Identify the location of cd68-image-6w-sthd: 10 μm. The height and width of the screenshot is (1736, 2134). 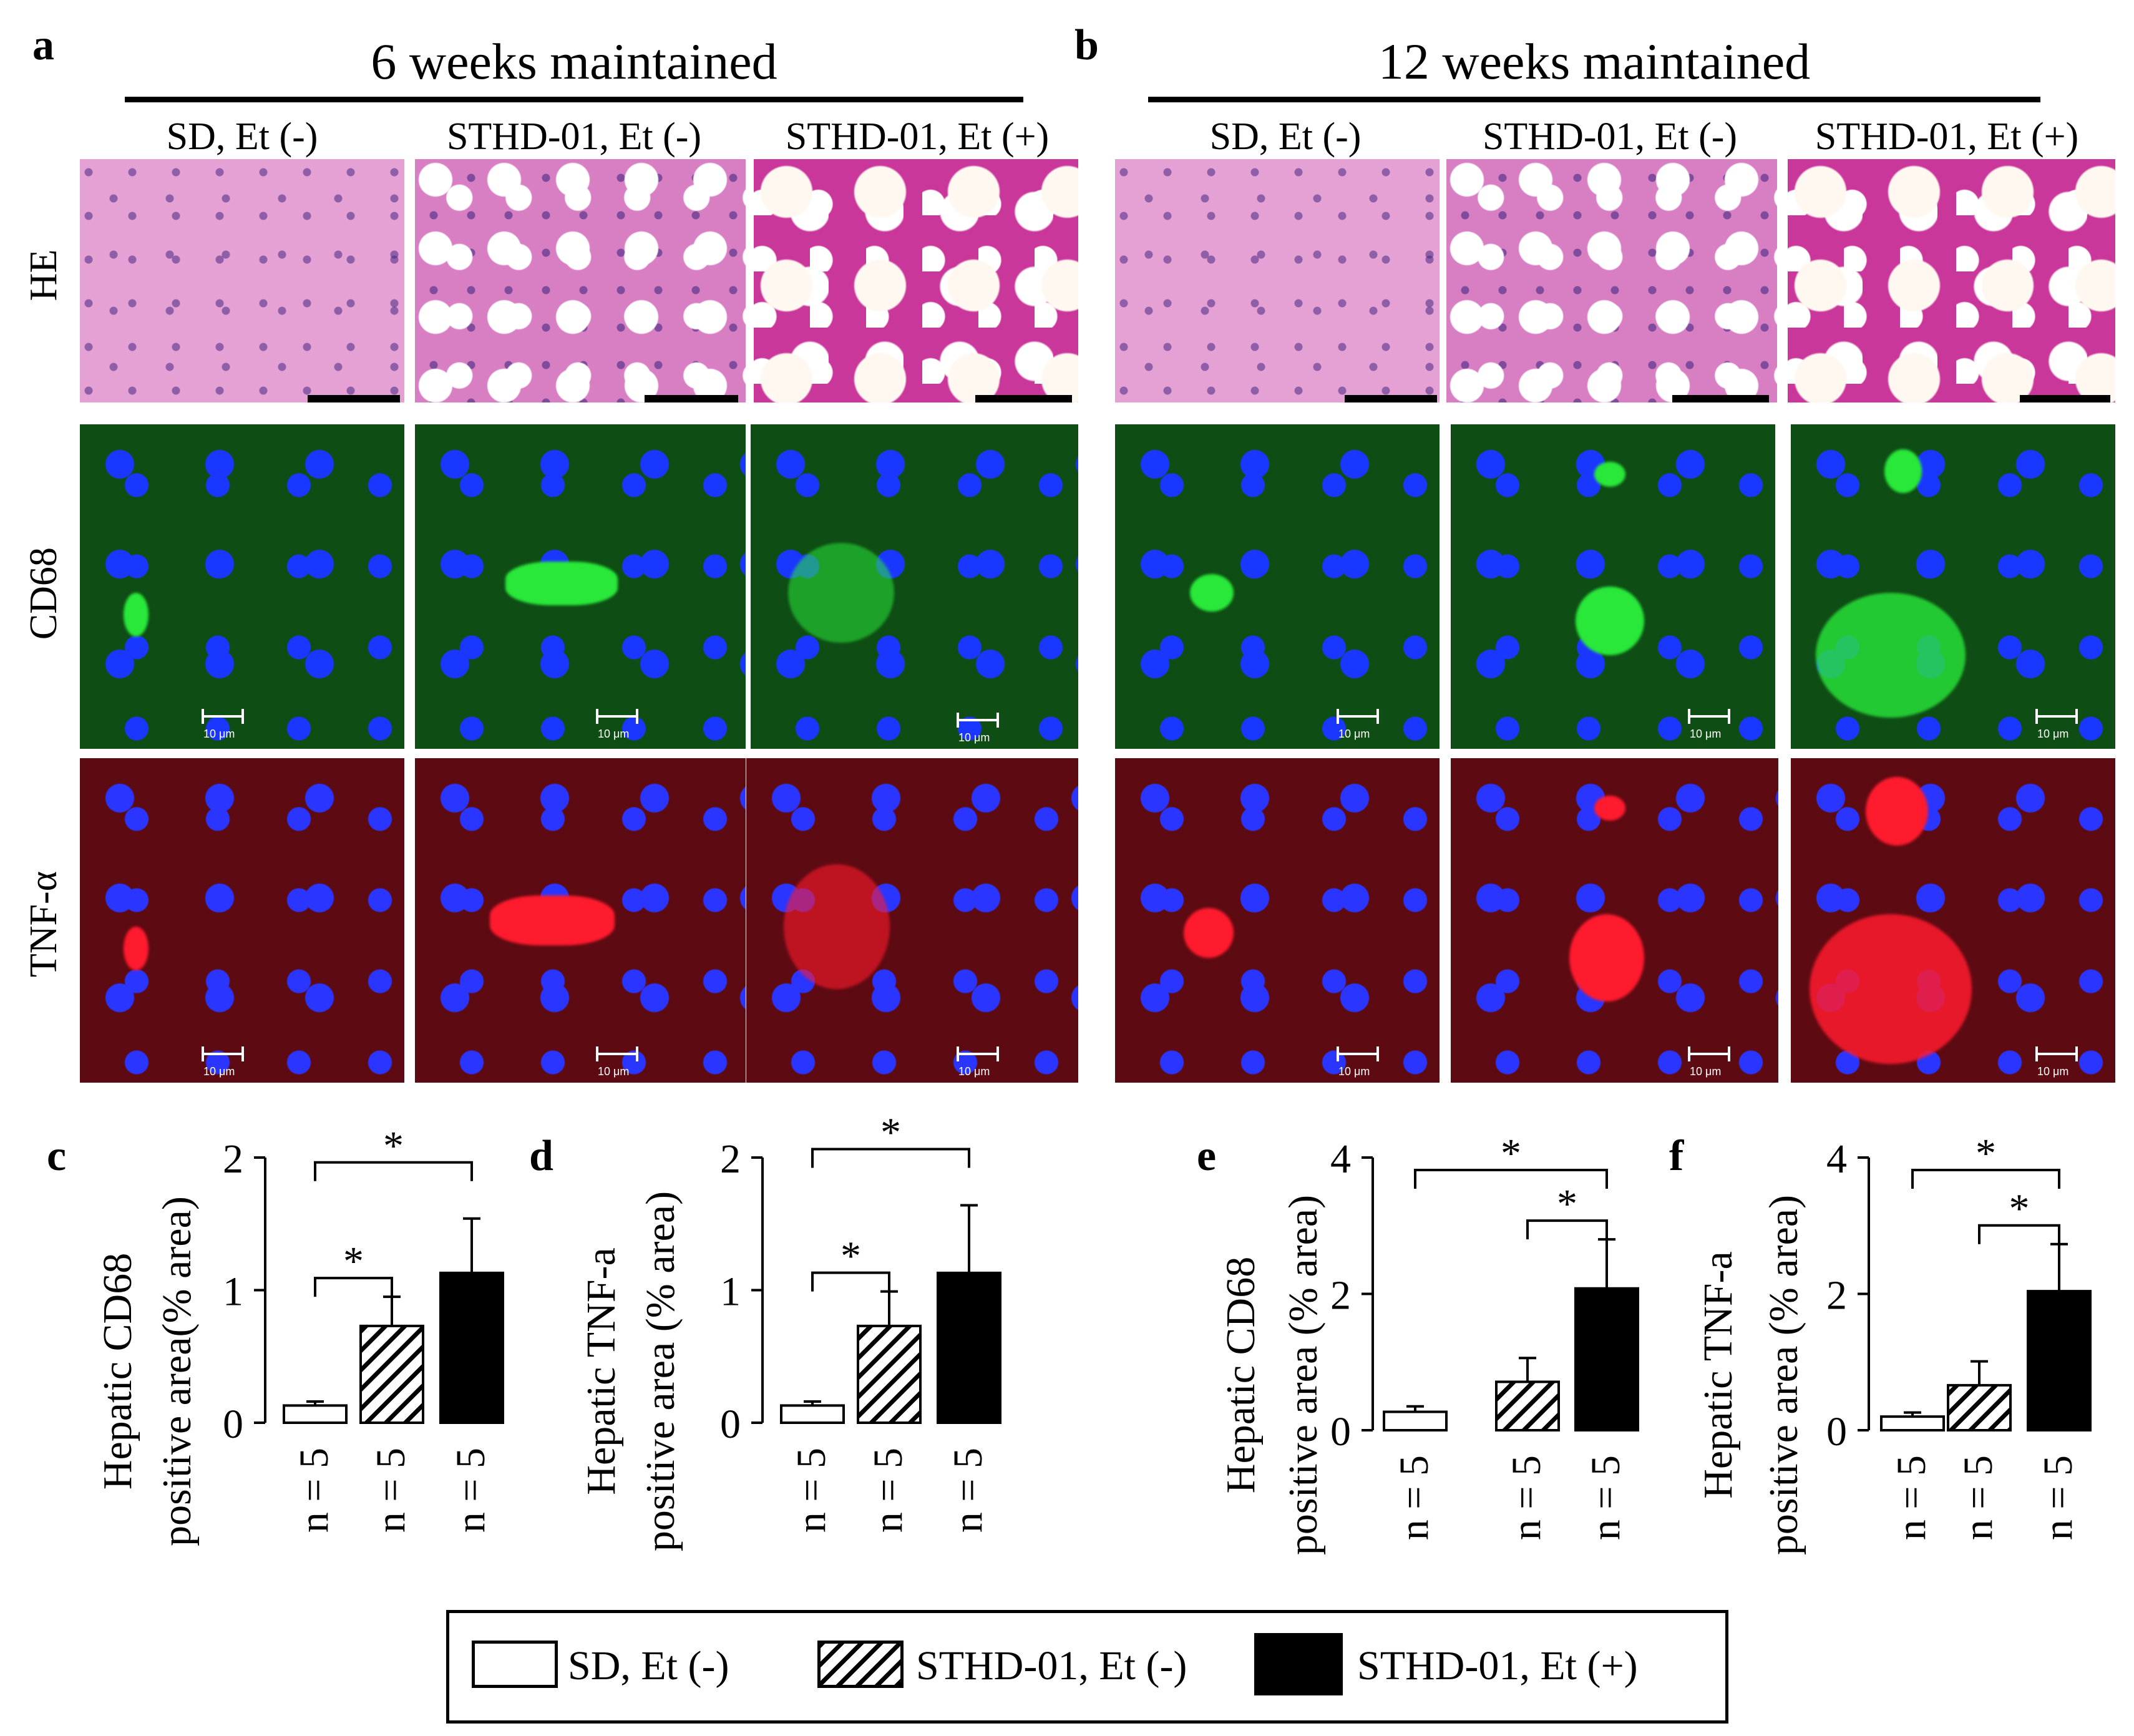
(580, 586).